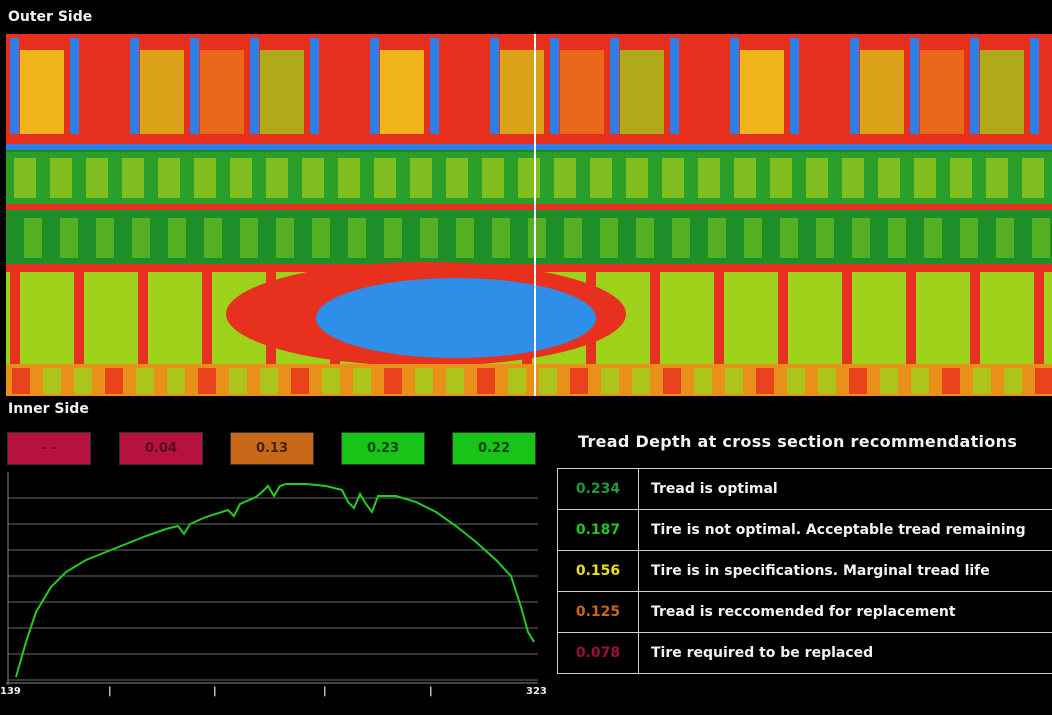  I want to click on outer-side-label: Outer Side, so click(50, 17).